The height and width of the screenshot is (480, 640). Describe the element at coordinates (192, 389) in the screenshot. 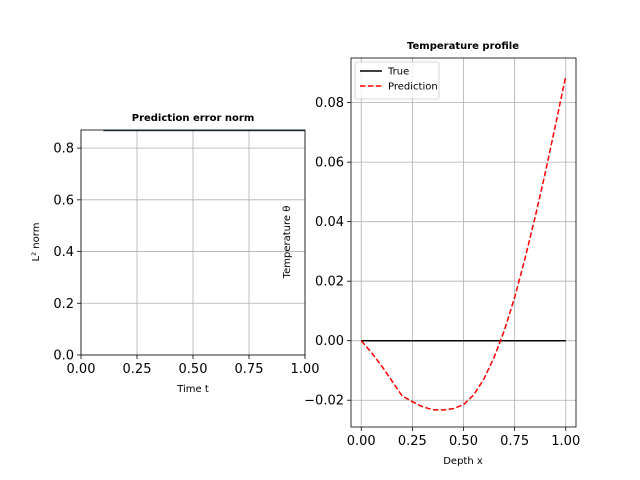

I see `error-norm-xlabel: Time t` at that location.